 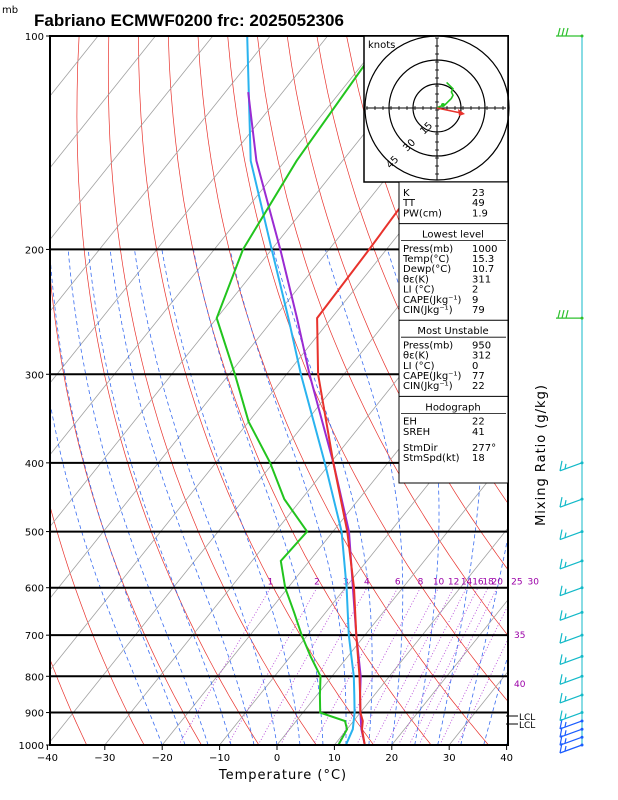 I want to click on index-label: Press(mb), so click(x=428, y=249).